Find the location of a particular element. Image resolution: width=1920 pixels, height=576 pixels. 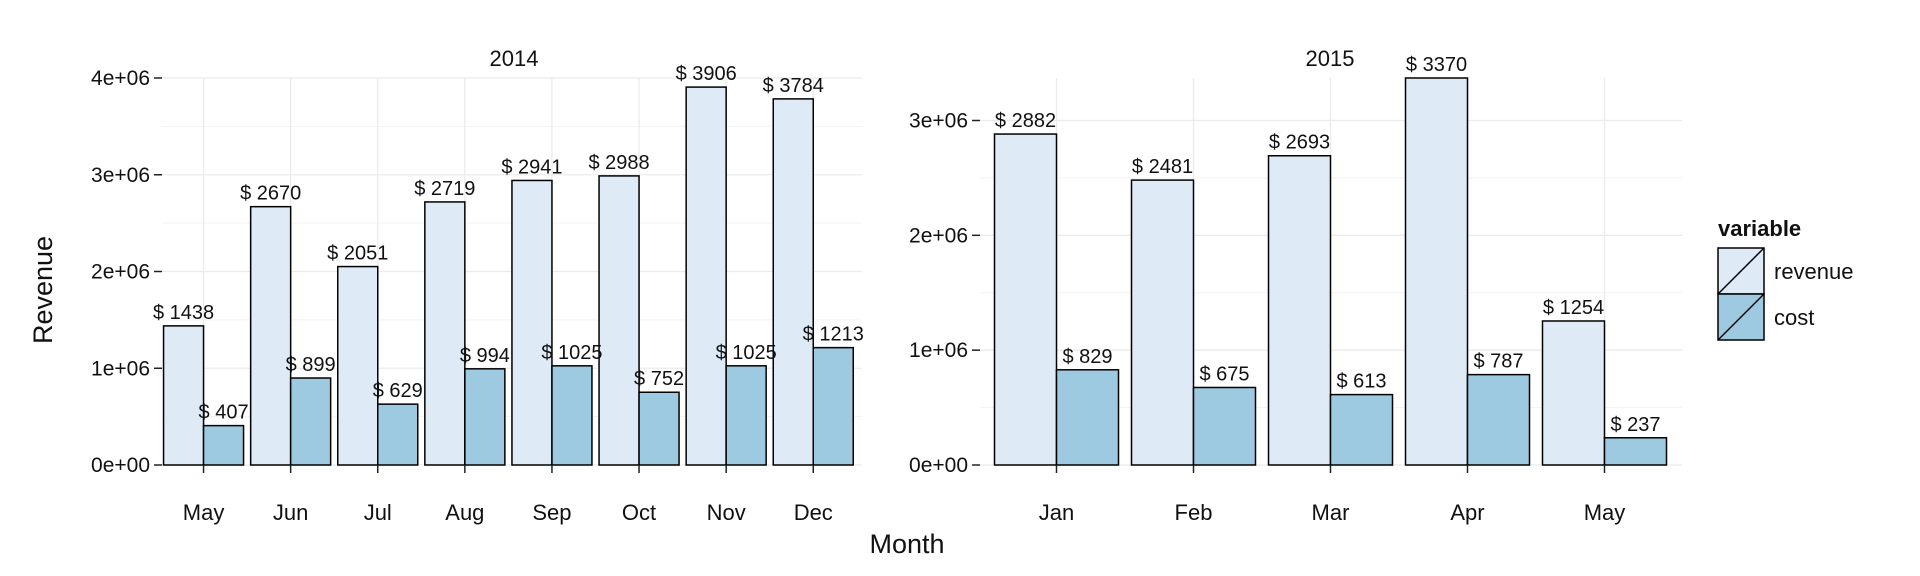

data-label-revenue: $ 2693 is located at coordinates (1299, 143).